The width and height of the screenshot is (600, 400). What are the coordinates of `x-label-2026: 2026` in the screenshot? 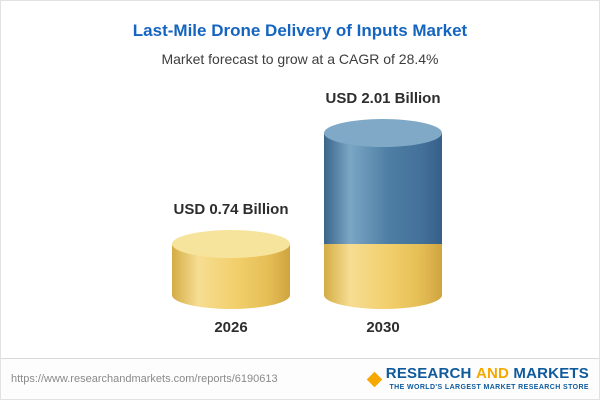 It's located at (231, 327).